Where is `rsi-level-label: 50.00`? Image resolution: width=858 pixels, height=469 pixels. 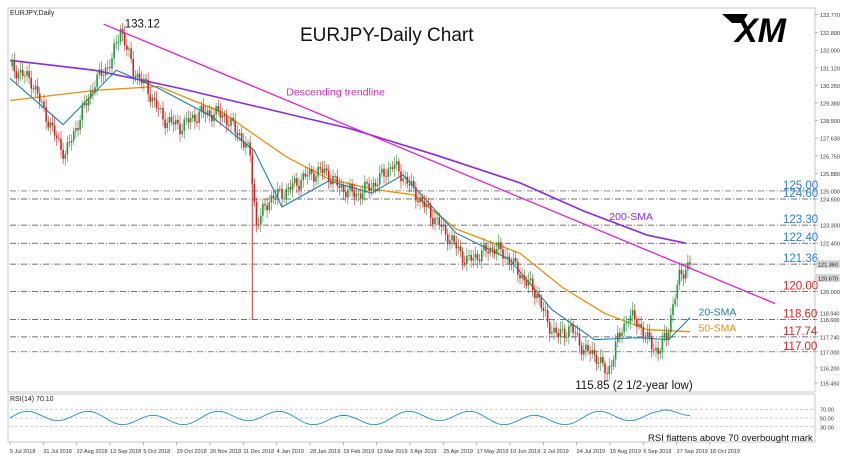 rsi-level-label: 50.00 is located at coordinates (827, 420).